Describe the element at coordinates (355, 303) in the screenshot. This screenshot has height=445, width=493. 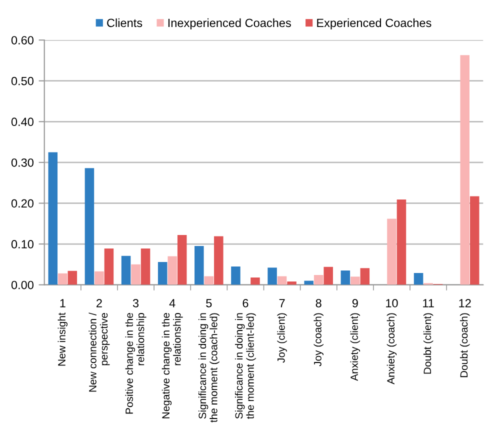
I see `x-tick-label: 9` at that location.